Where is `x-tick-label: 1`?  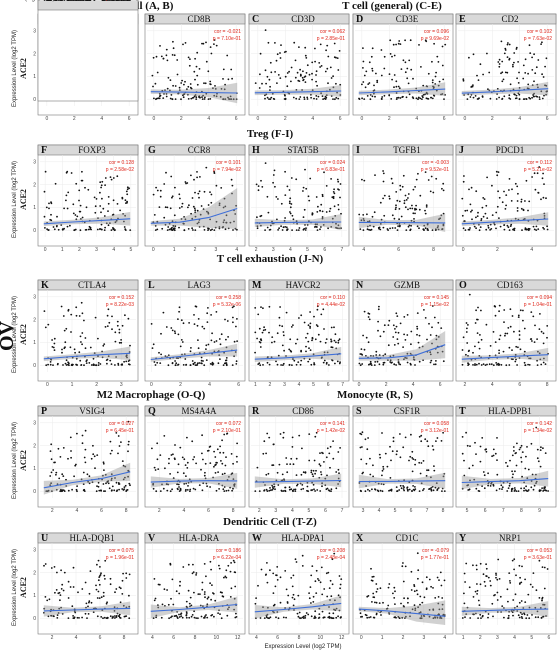
x-tick-label: 1 is located at coordinates (174, 250).